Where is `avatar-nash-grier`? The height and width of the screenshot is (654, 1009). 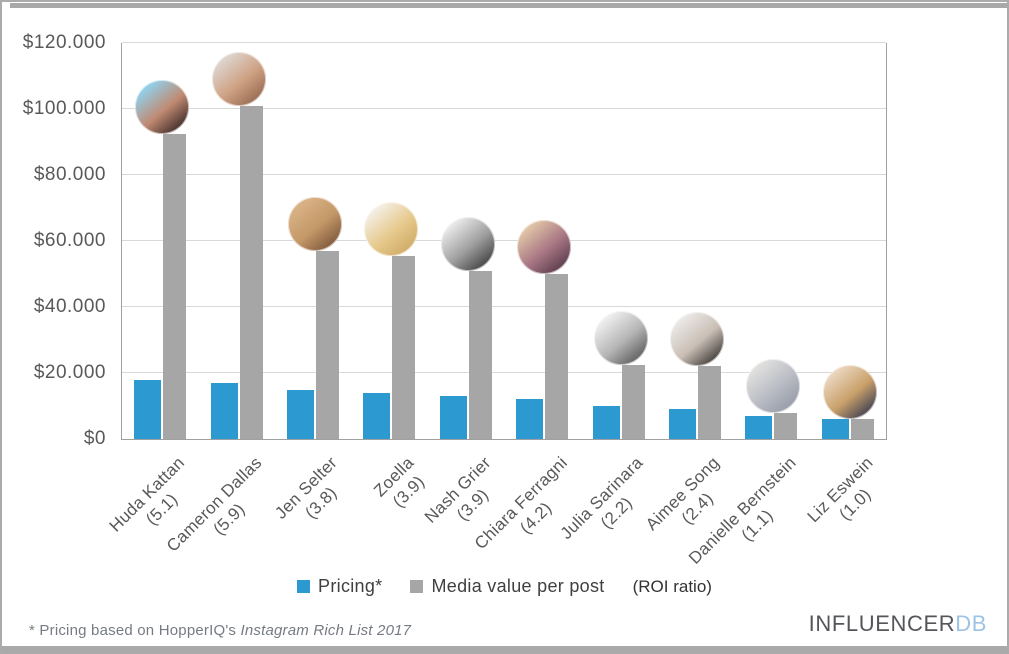
avatar-nash-grier is located at coordinates (467, 243).